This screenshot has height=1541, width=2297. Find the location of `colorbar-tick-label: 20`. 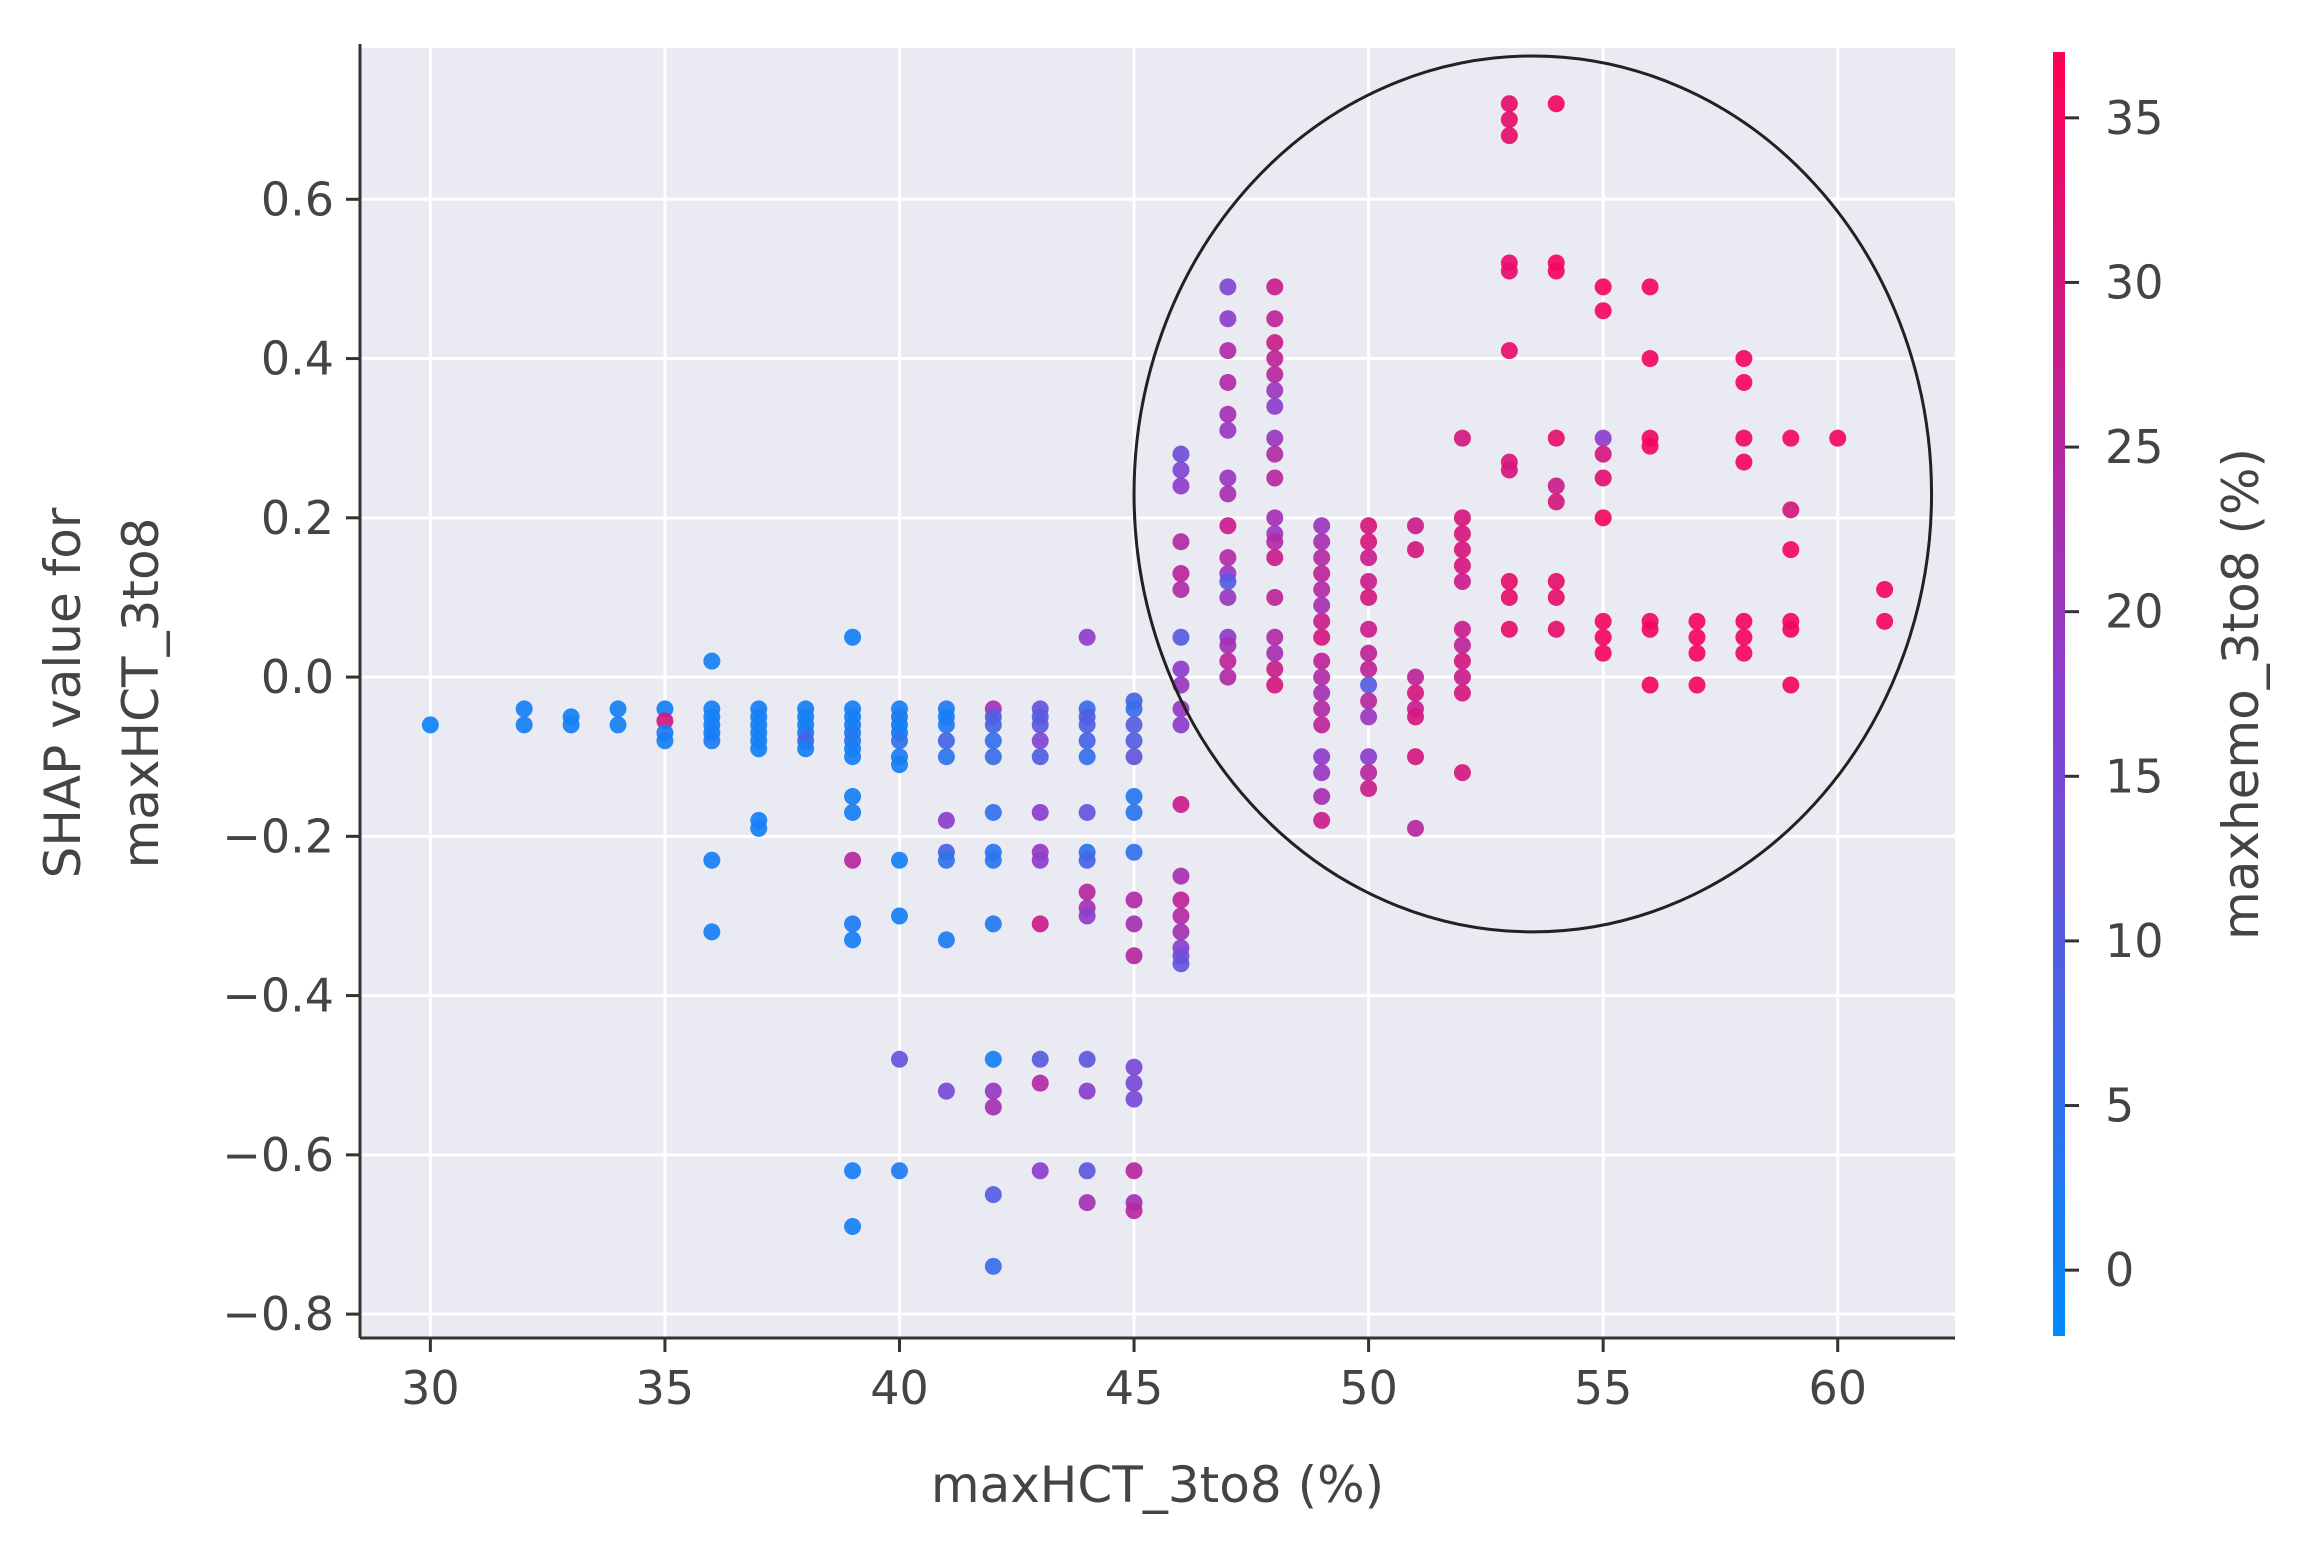

colorbar-tick-label: 20 is located at coordinates (2134, 612).